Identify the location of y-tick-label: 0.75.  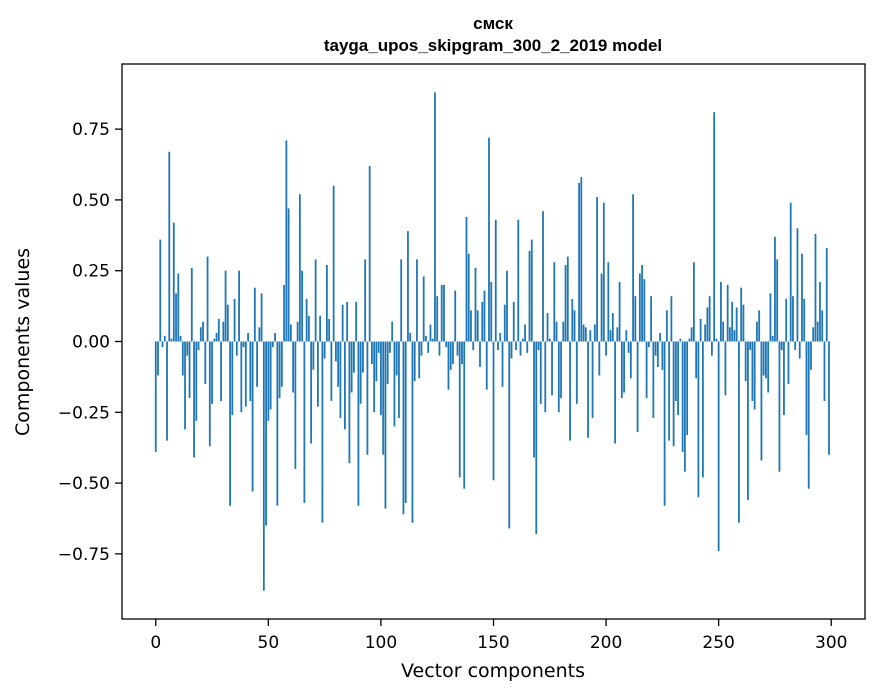
(91, 130).